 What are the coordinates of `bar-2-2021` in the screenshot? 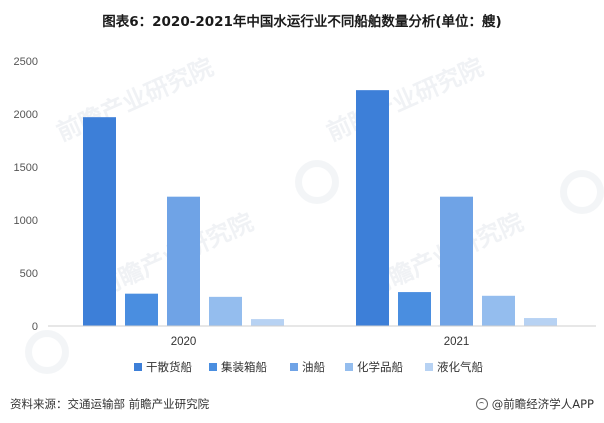 It's located at (414, 309).